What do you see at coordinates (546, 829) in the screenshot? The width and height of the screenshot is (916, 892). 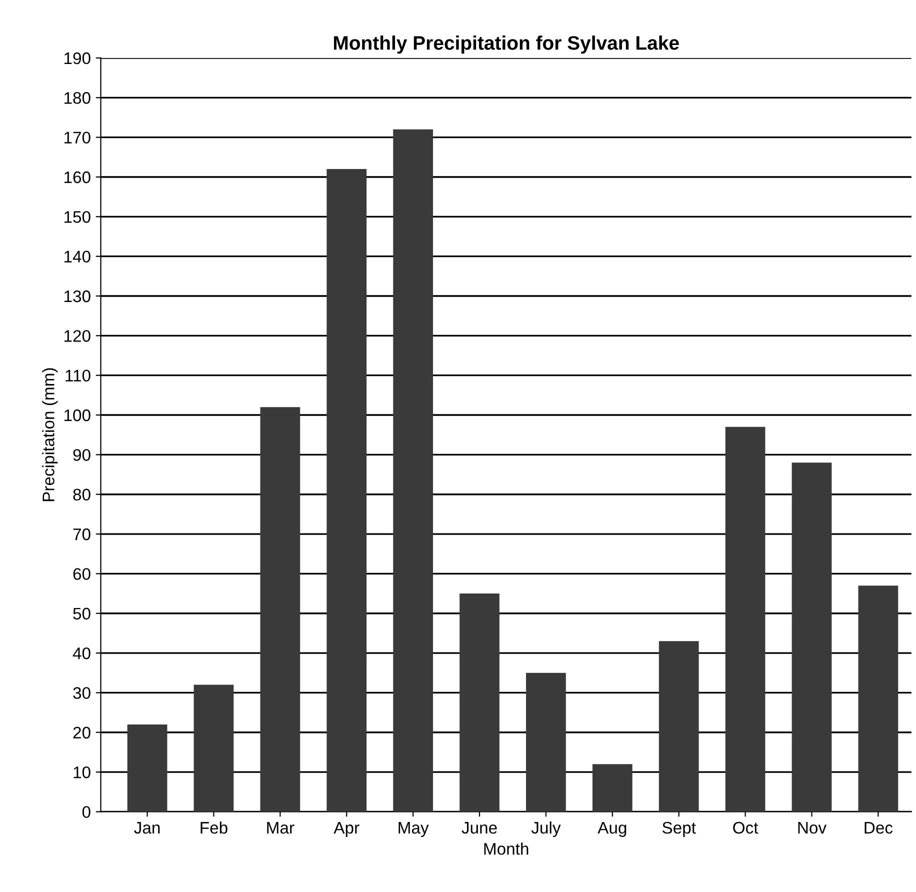 I see `x-tick-label: July` at bounding box center [546, 829].